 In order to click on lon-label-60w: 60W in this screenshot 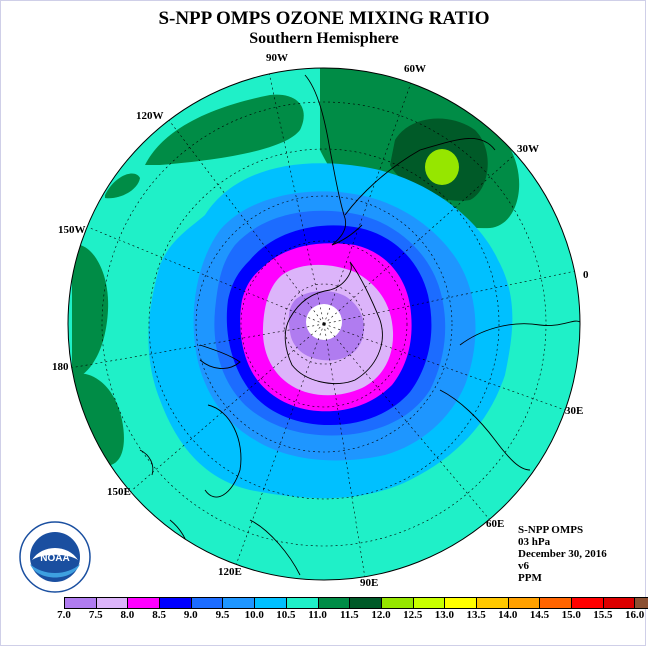, I will do `click(415, 69)`.